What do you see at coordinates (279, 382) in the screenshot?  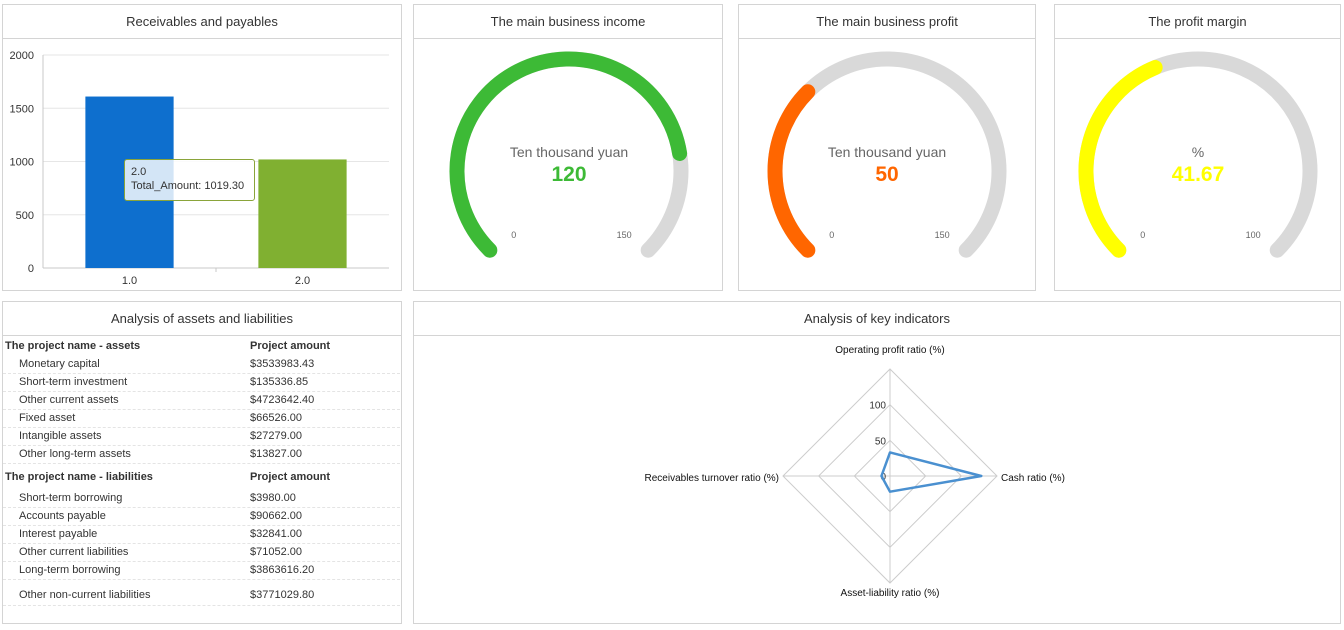 I see `asset-amount: $135336.85` at bounding box center [279, 382].